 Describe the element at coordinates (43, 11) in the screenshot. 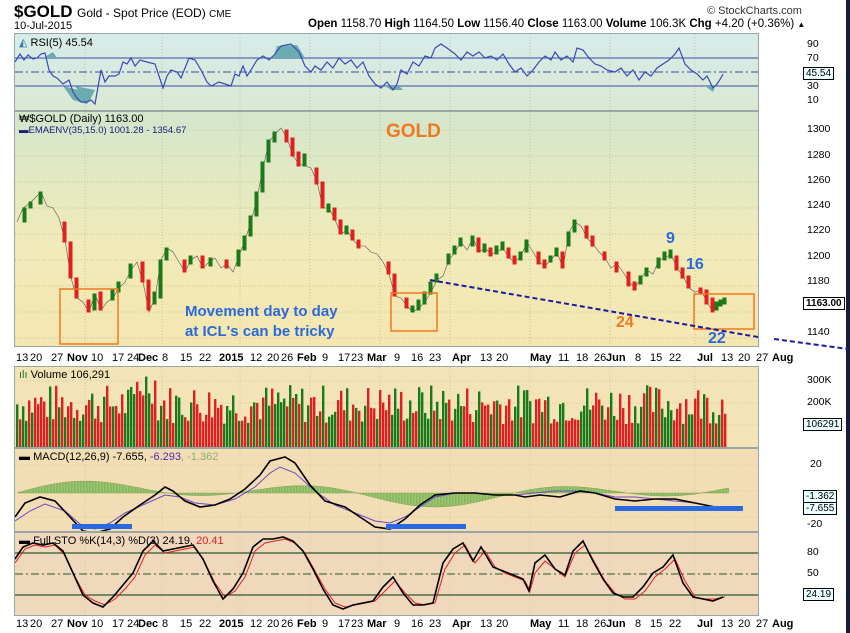

I see `symbol-title: $GOLD` at that location.